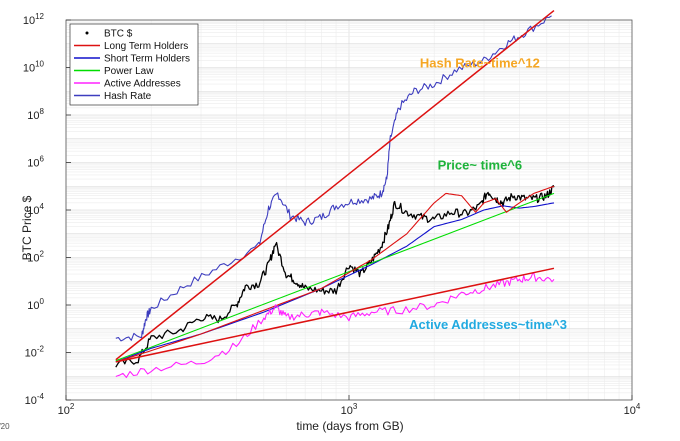  I want to click on legend-box, so click(134, 64).